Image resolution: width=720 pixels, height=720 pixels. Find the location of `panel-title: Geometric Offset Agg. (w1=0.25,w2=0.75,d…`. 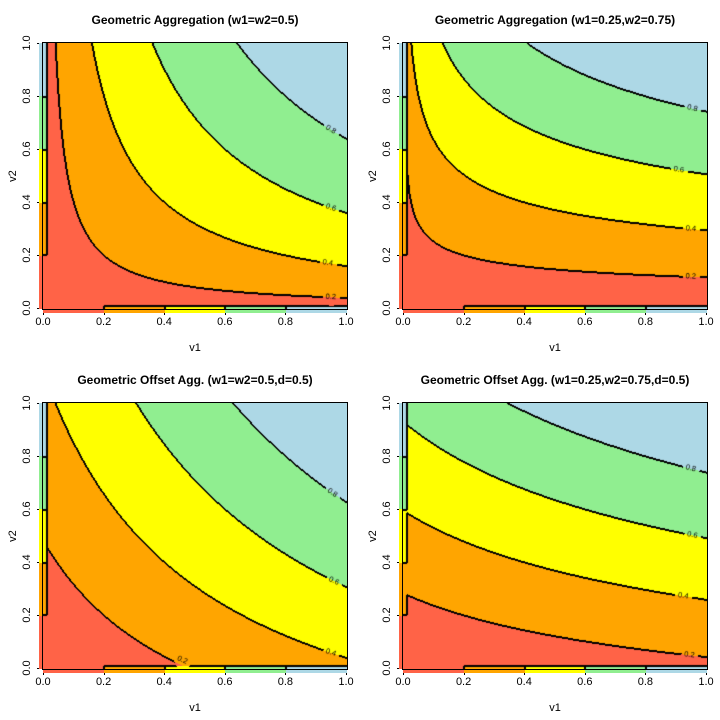

panel-title: Geometric Offset Agg. (w1=0.25,w2=0.75,d… is located at coordinates (555, 380).